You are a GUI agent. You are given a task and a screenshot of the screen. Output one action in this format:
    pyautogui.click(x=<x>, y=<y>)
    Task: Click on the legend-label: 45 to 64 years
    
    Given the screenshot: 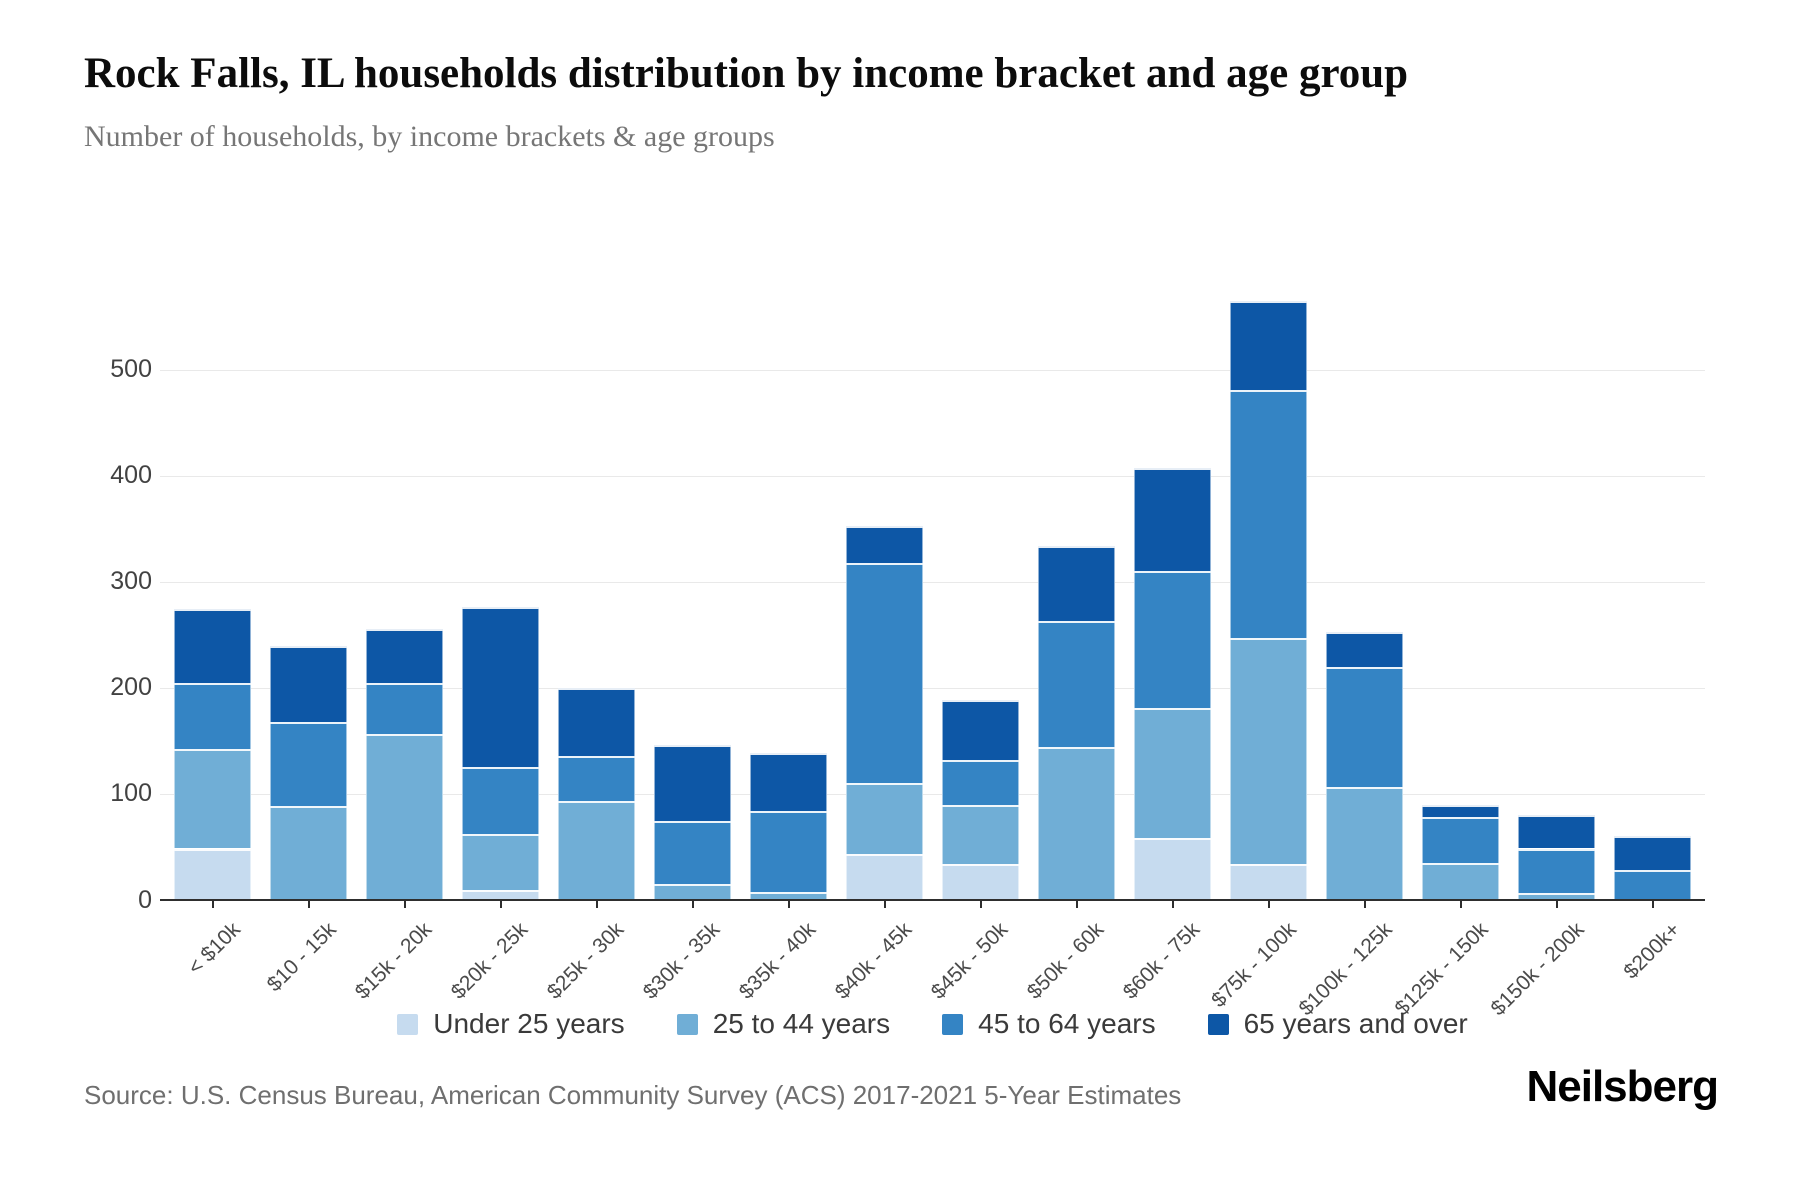 What is the action you would take?
    pyautogui.click(x=1067, y=1023)
    